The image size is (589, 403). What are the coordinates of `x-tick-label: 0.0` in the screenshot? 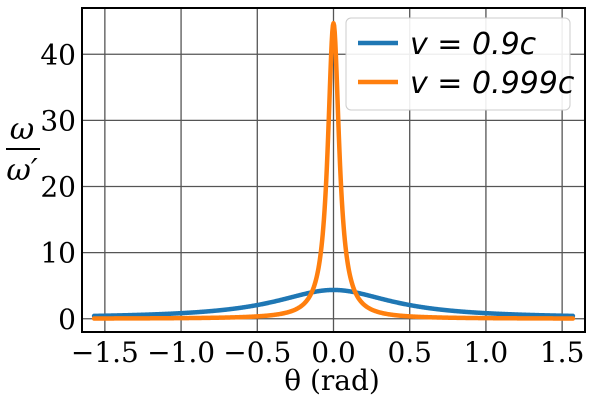 It's located at (333, 352).